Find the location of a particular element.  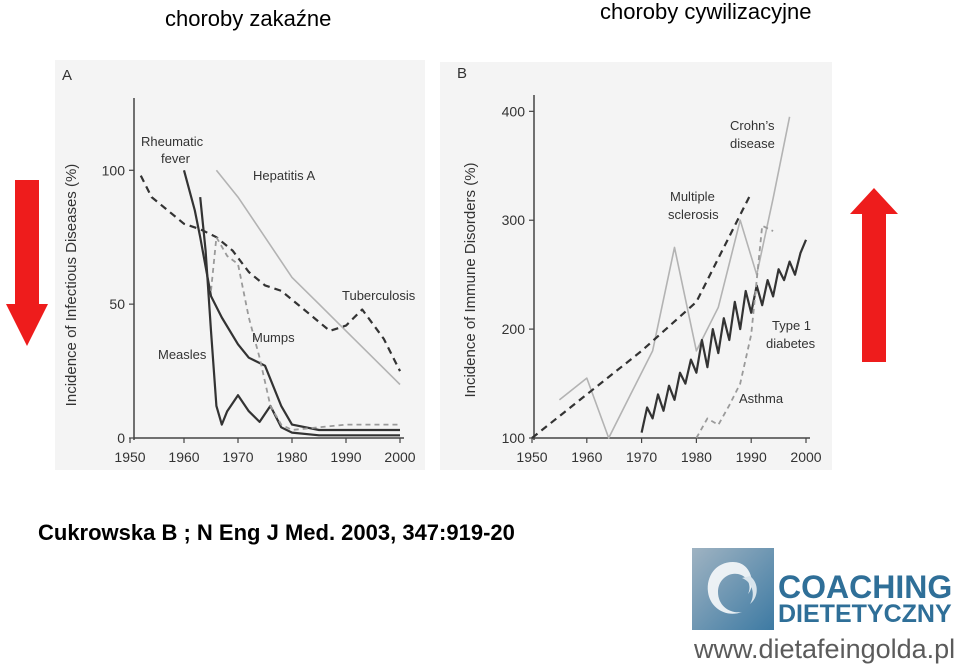

series-line-rheumatic-fever is located at coordinates (291, 301).